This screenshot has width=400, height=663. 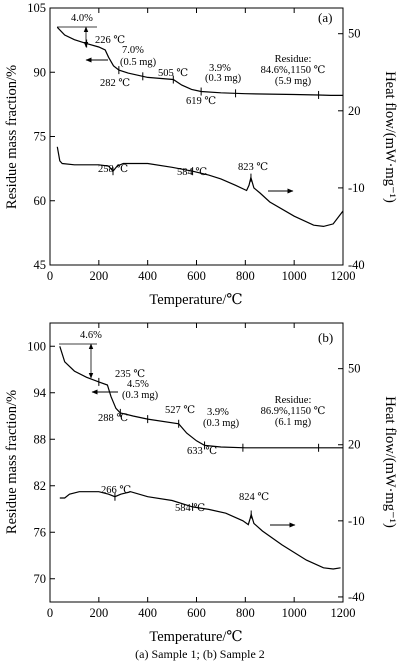 What do you see at coordinates (293, 81) in the screenshot?
I see `residue3-label-a: (5.9 mg)` at bounding box center [293, 81].